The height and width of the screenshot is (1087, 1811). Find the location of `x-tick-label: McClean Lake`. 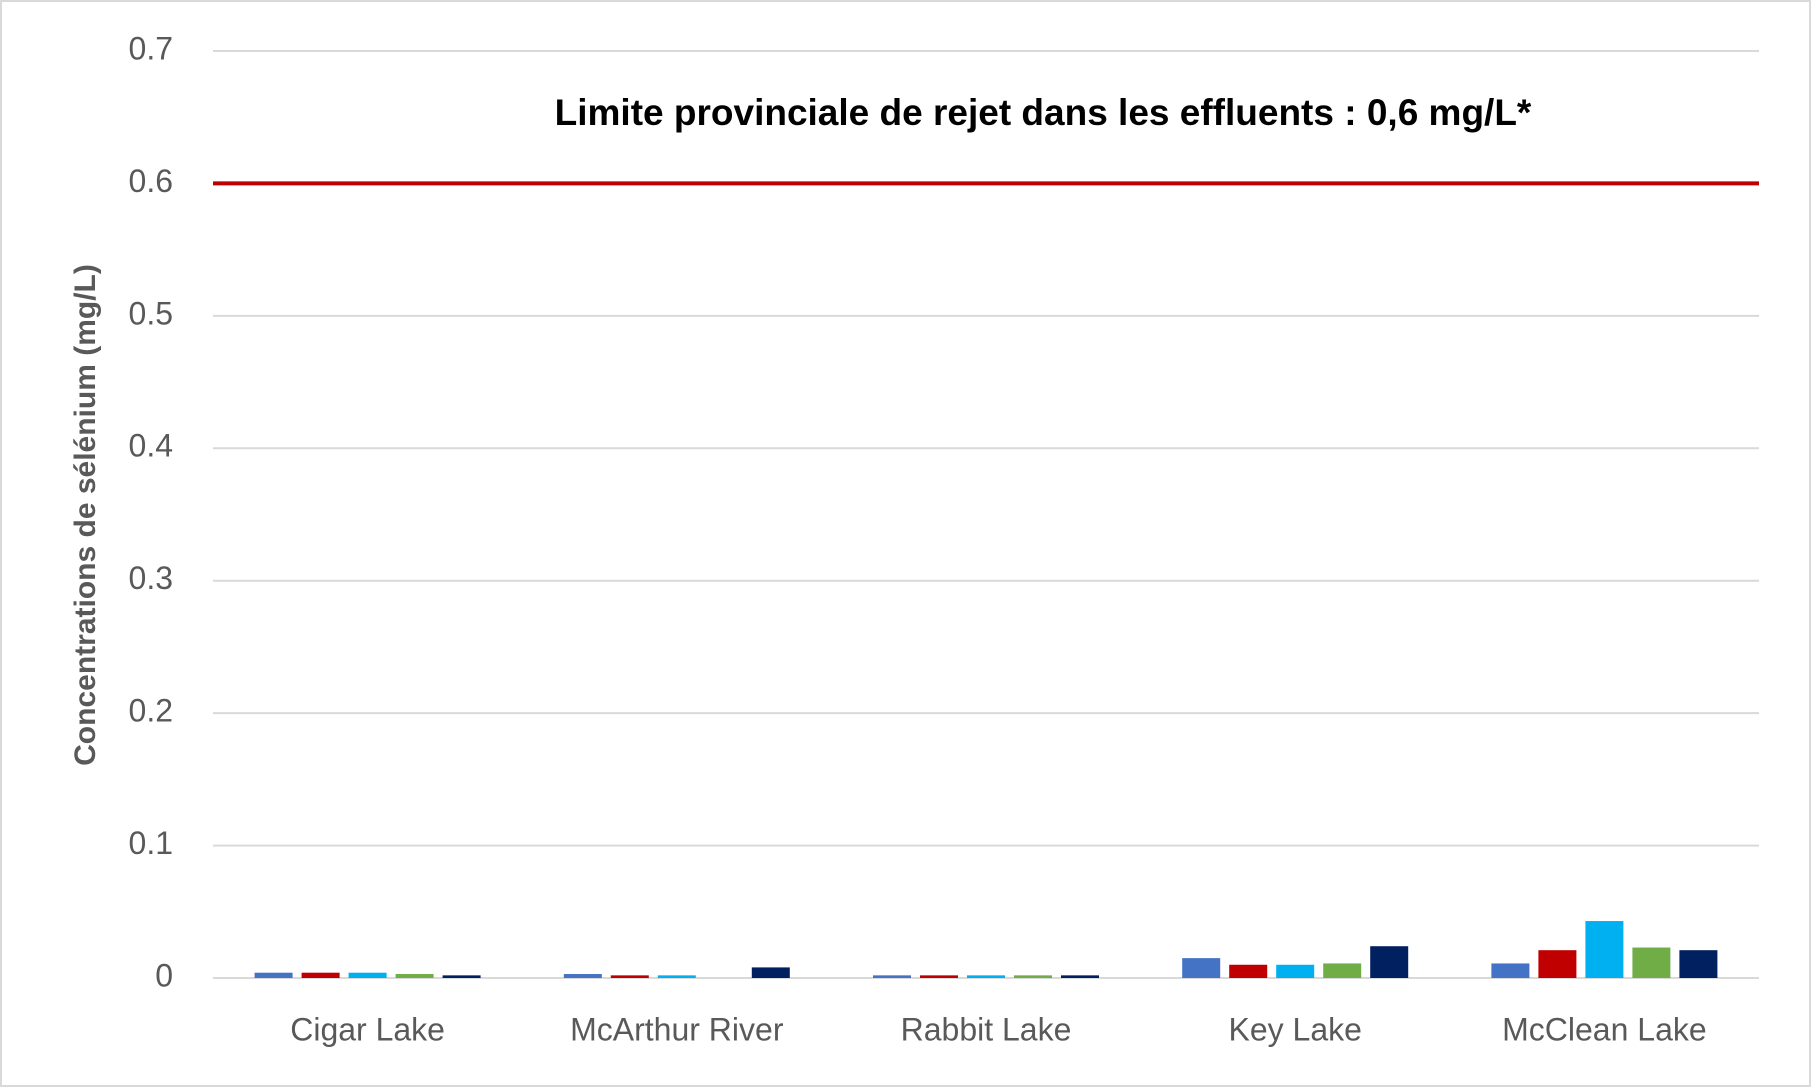

x-tick-label: McClean Lake is located at coordinates (1604, 1029).